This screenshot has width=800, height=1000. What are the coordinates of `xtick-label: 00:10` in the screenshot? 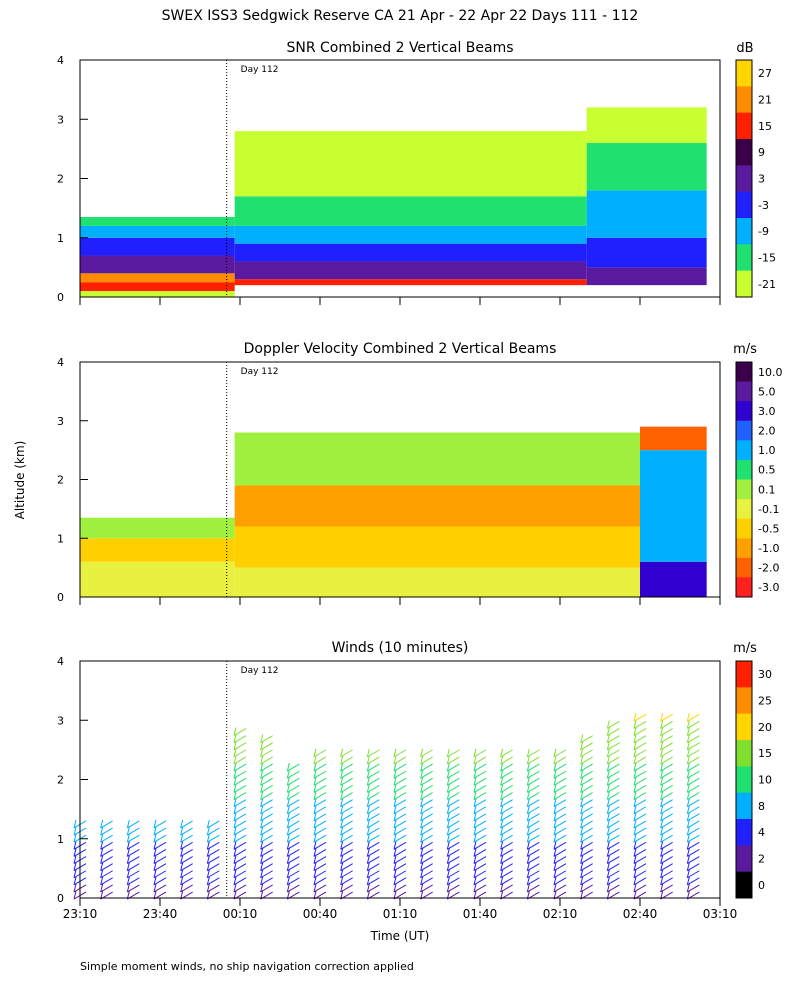 It's located at (240, 914).